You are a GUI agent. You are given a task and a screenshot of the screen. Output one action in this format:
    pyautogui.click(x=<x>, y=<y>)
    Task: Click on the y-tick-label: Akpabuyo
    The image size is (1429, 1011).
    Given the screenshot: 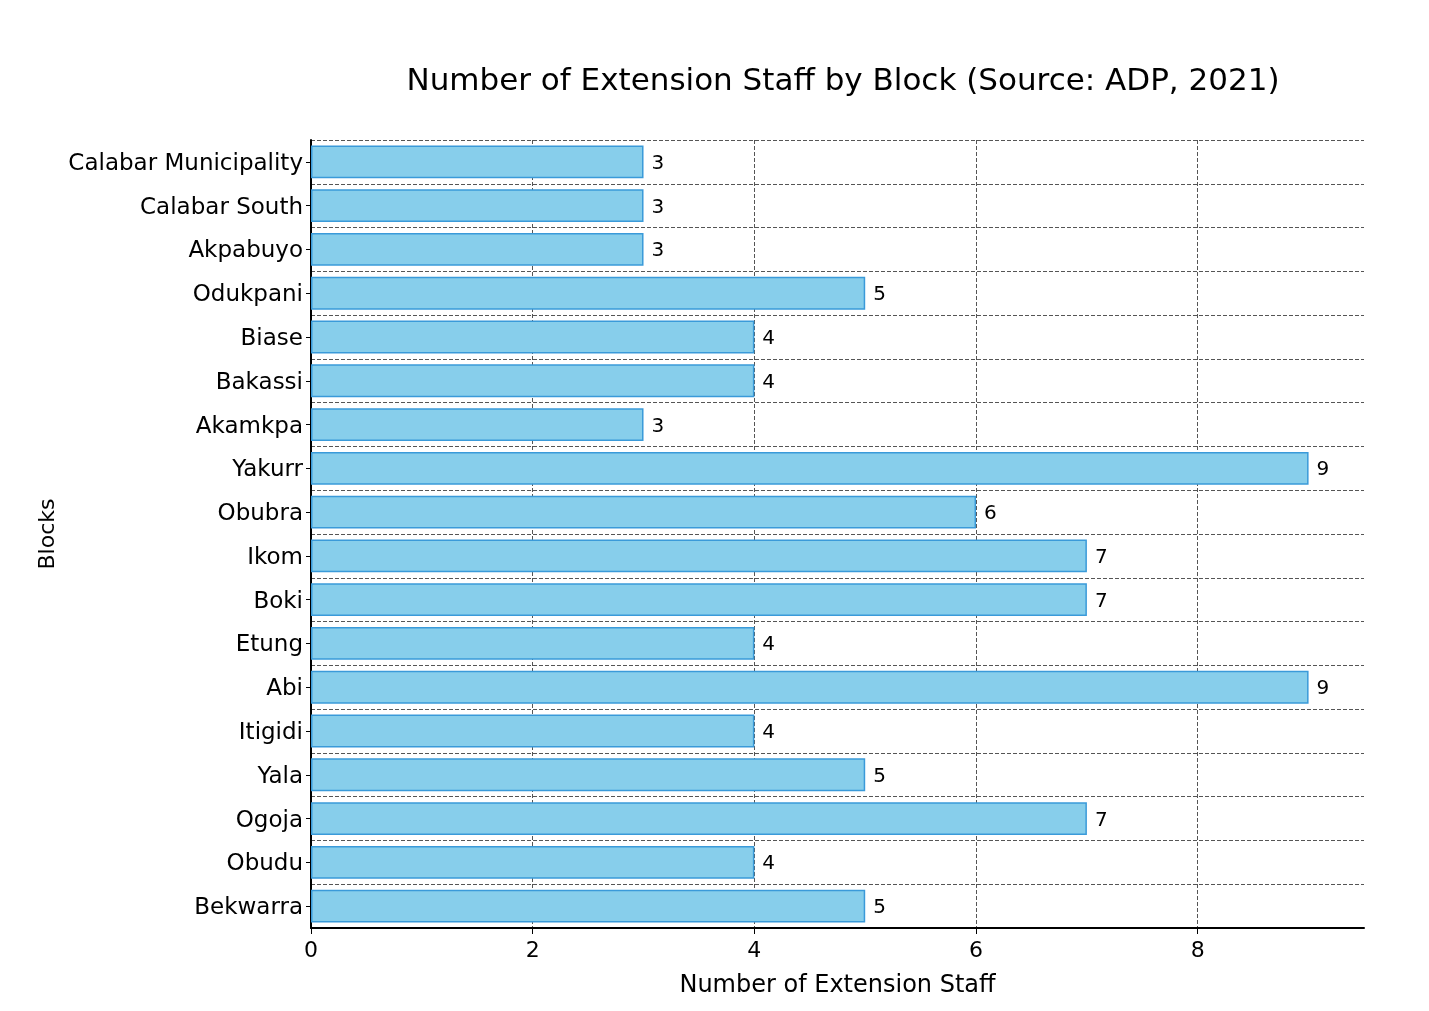 What is the action you would take?
    pyautogui.click(x=245, y=249)
    